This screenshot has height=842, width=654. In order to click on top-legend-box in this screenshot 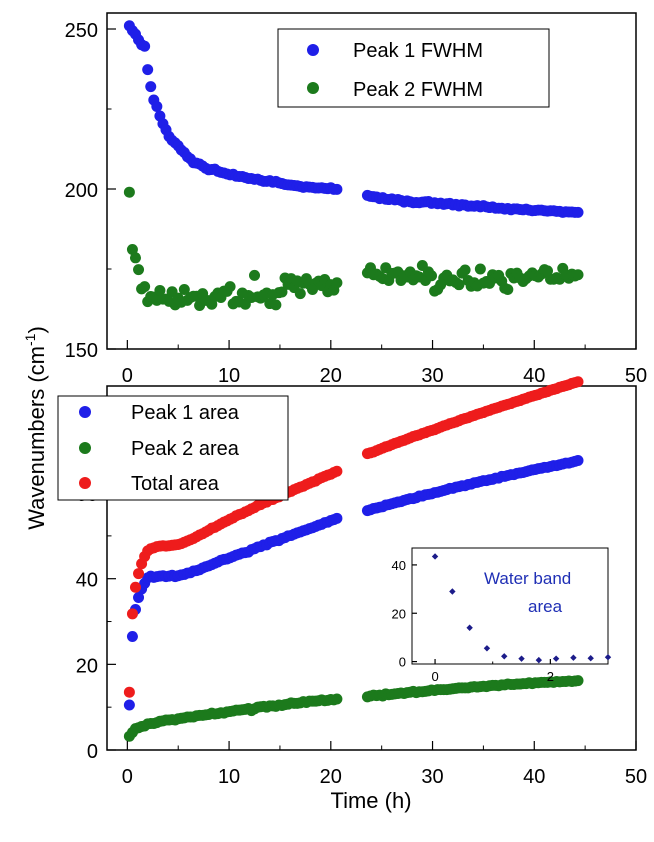, I will do `click(413, 68)`.